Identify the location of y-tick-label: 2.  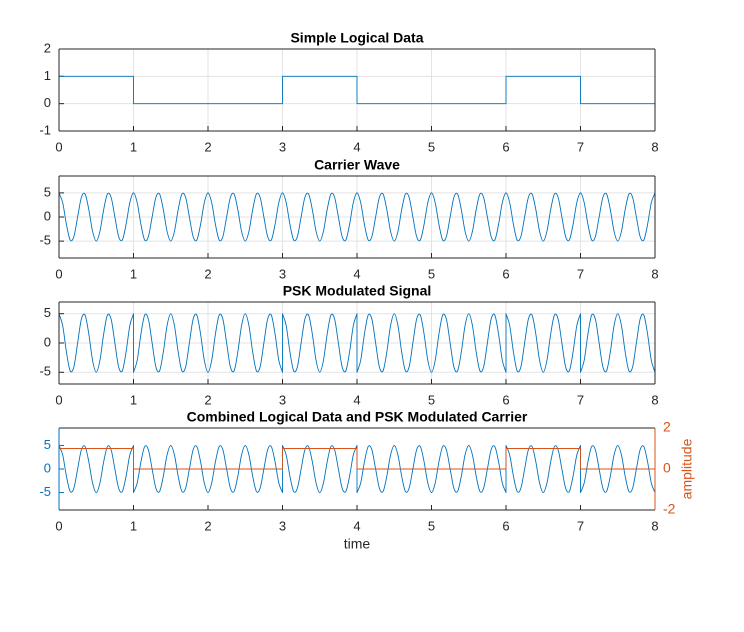
(47, 47).